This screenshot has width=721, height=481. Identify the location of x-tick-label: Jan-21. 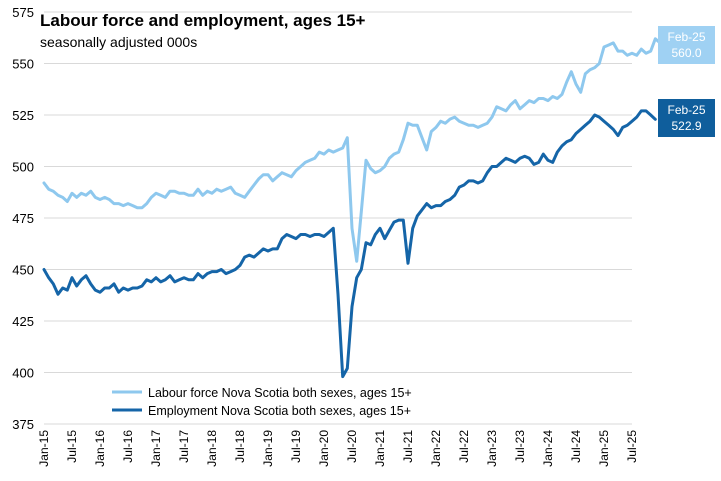
(380, 448).